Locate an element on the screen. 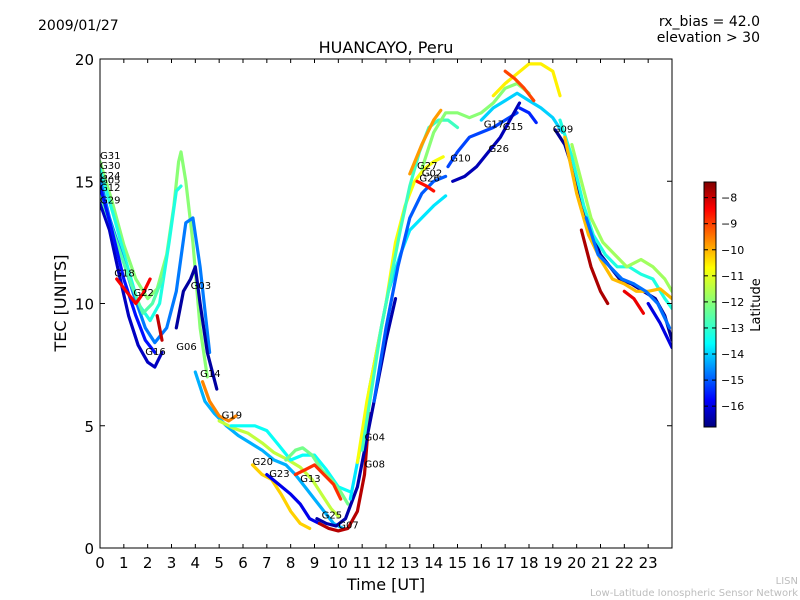  colorbar-tick-label: −15 is located at coordinates (732, 380).